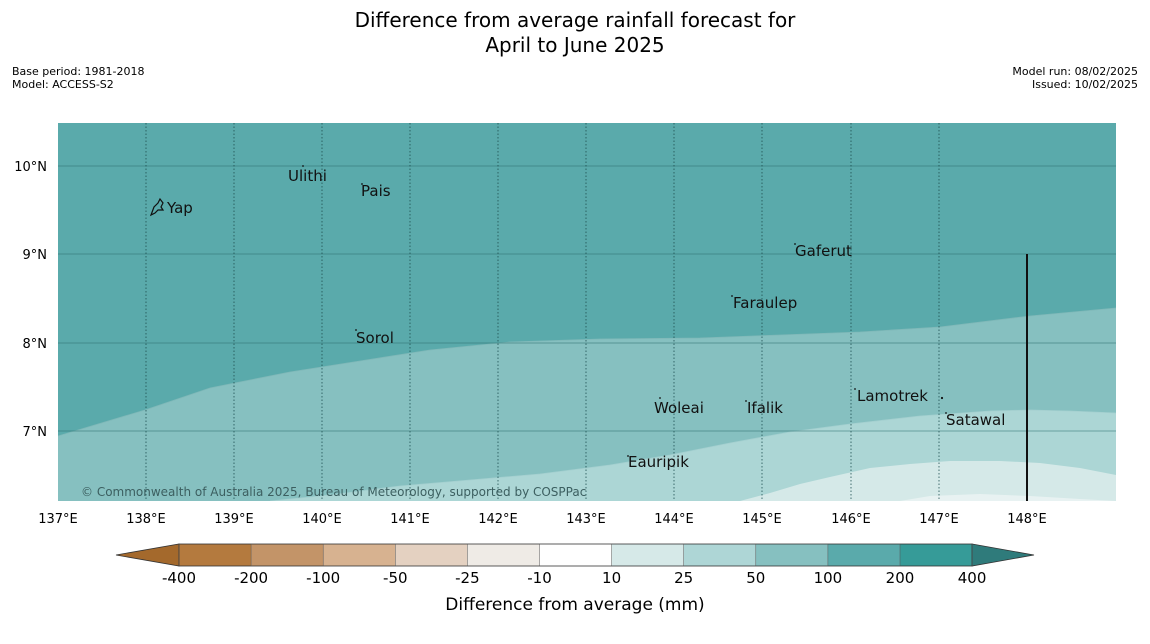 The width and height of the screenshot is (1150, 644). Describe the element at coordinates (658, 462) in the screenshot. I see `place-eauripik: Eauripik` at that location.